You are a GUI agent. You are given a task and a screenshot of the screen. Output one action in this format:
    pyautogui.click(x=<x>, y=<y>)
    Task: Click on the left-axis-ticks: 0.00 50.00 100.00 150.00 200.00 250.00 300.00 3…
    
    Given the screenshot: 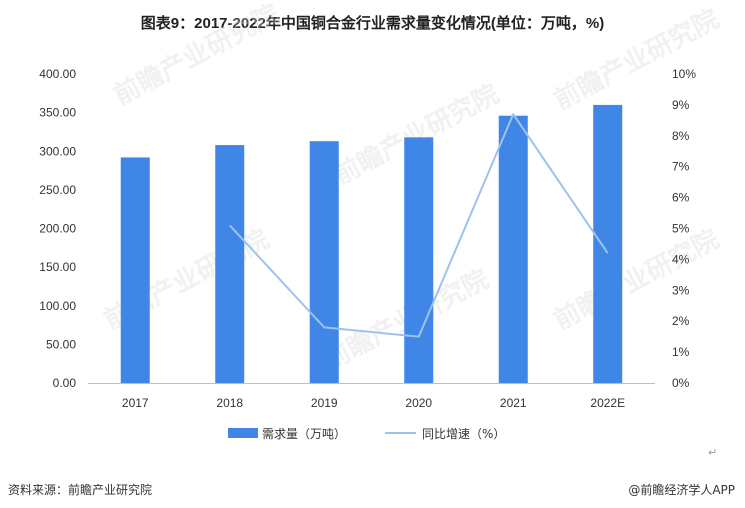 What is the action you would take?
    pyautogui.click(x=57, y=228)
    